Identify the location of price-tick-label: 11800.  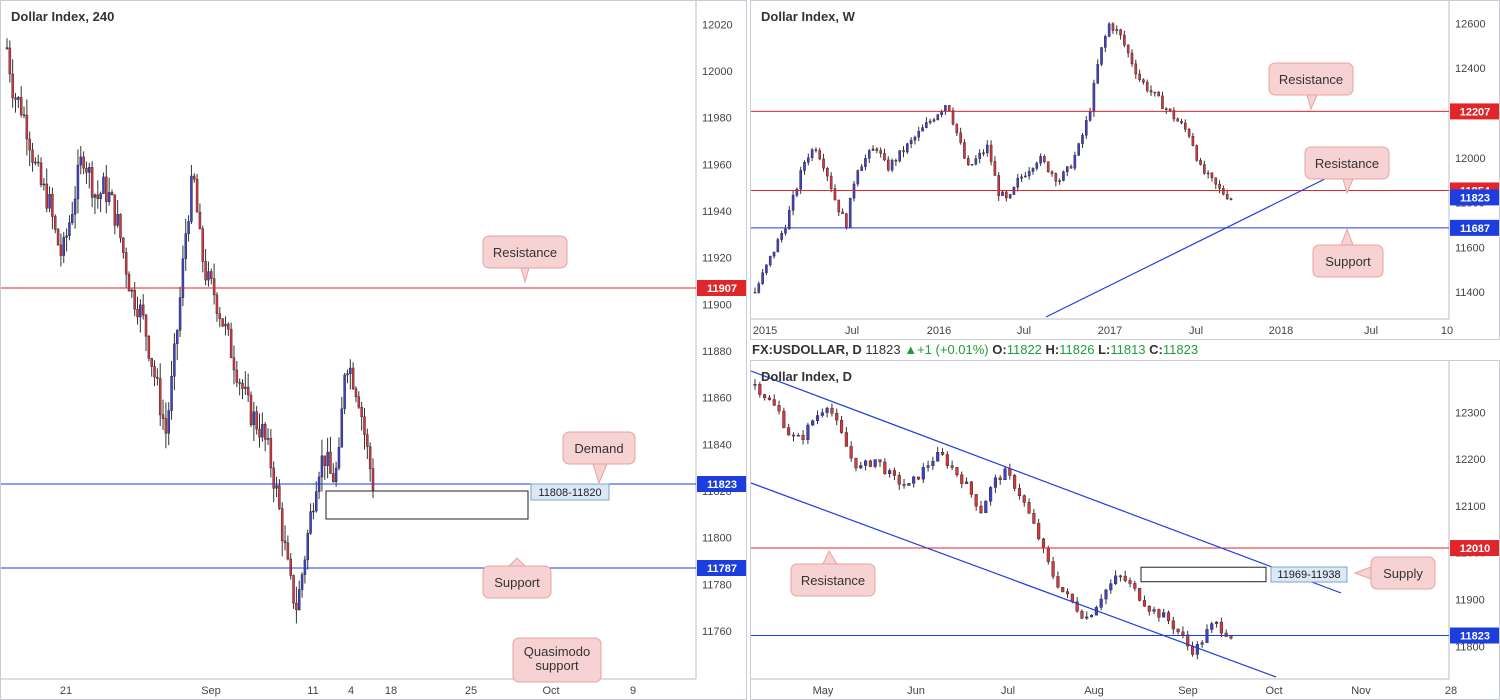
(1470, 647).